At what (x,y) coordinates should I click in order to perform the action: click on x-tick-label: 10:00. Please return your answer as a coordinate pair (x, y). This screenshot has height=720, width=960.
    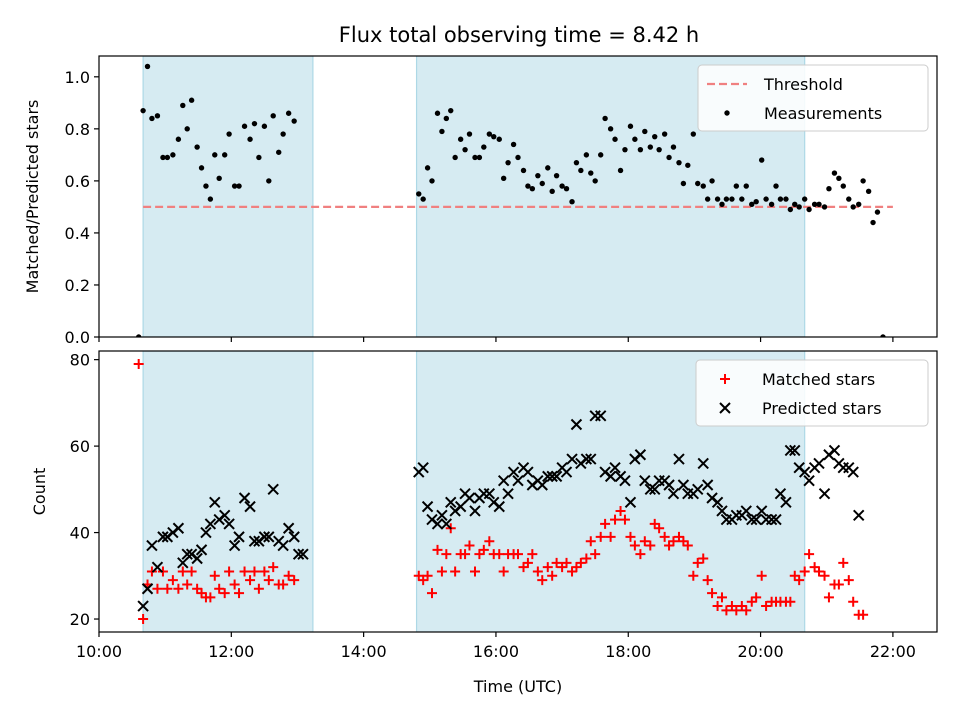
    Looking at the image, I should click on (99, 651).